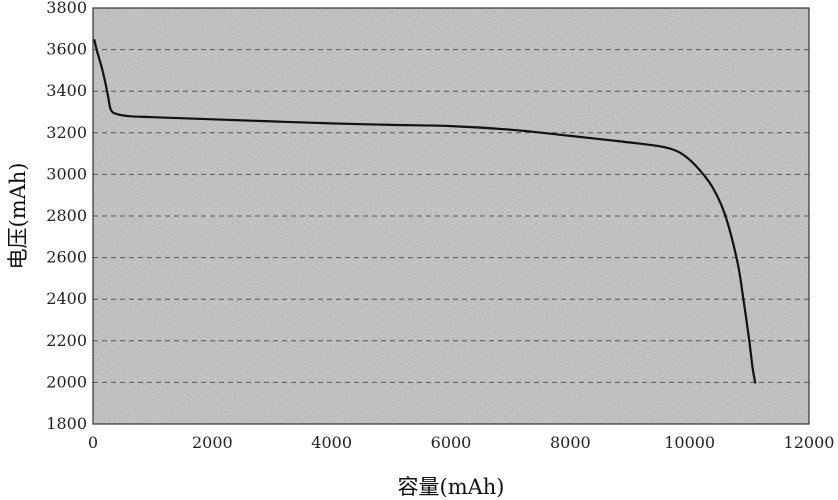 The width and height of the screenshot is (838, 500). Describe the element at coordinates (451, 487) in the screenshot. I see `x-axis-label: 容量(mAh)` at that location.